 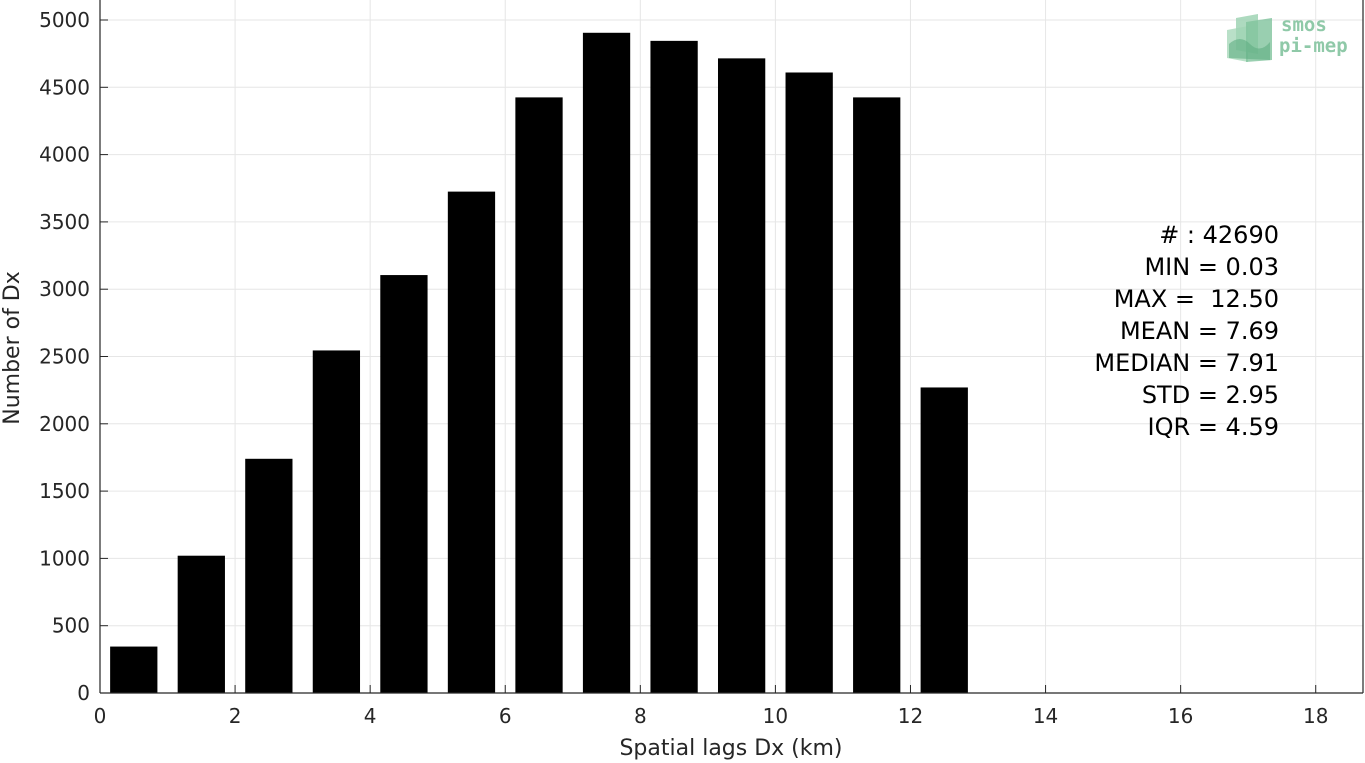 I want to click on logo-mark-icon, so click(x=1249, y=38).